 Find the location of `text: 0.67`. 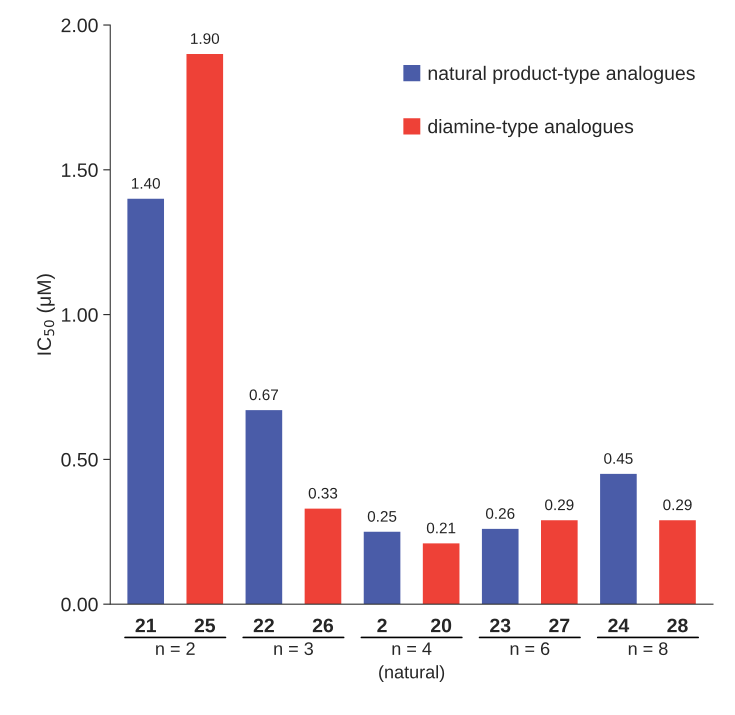

text: 0.67 is located at coordinates (264, 394).